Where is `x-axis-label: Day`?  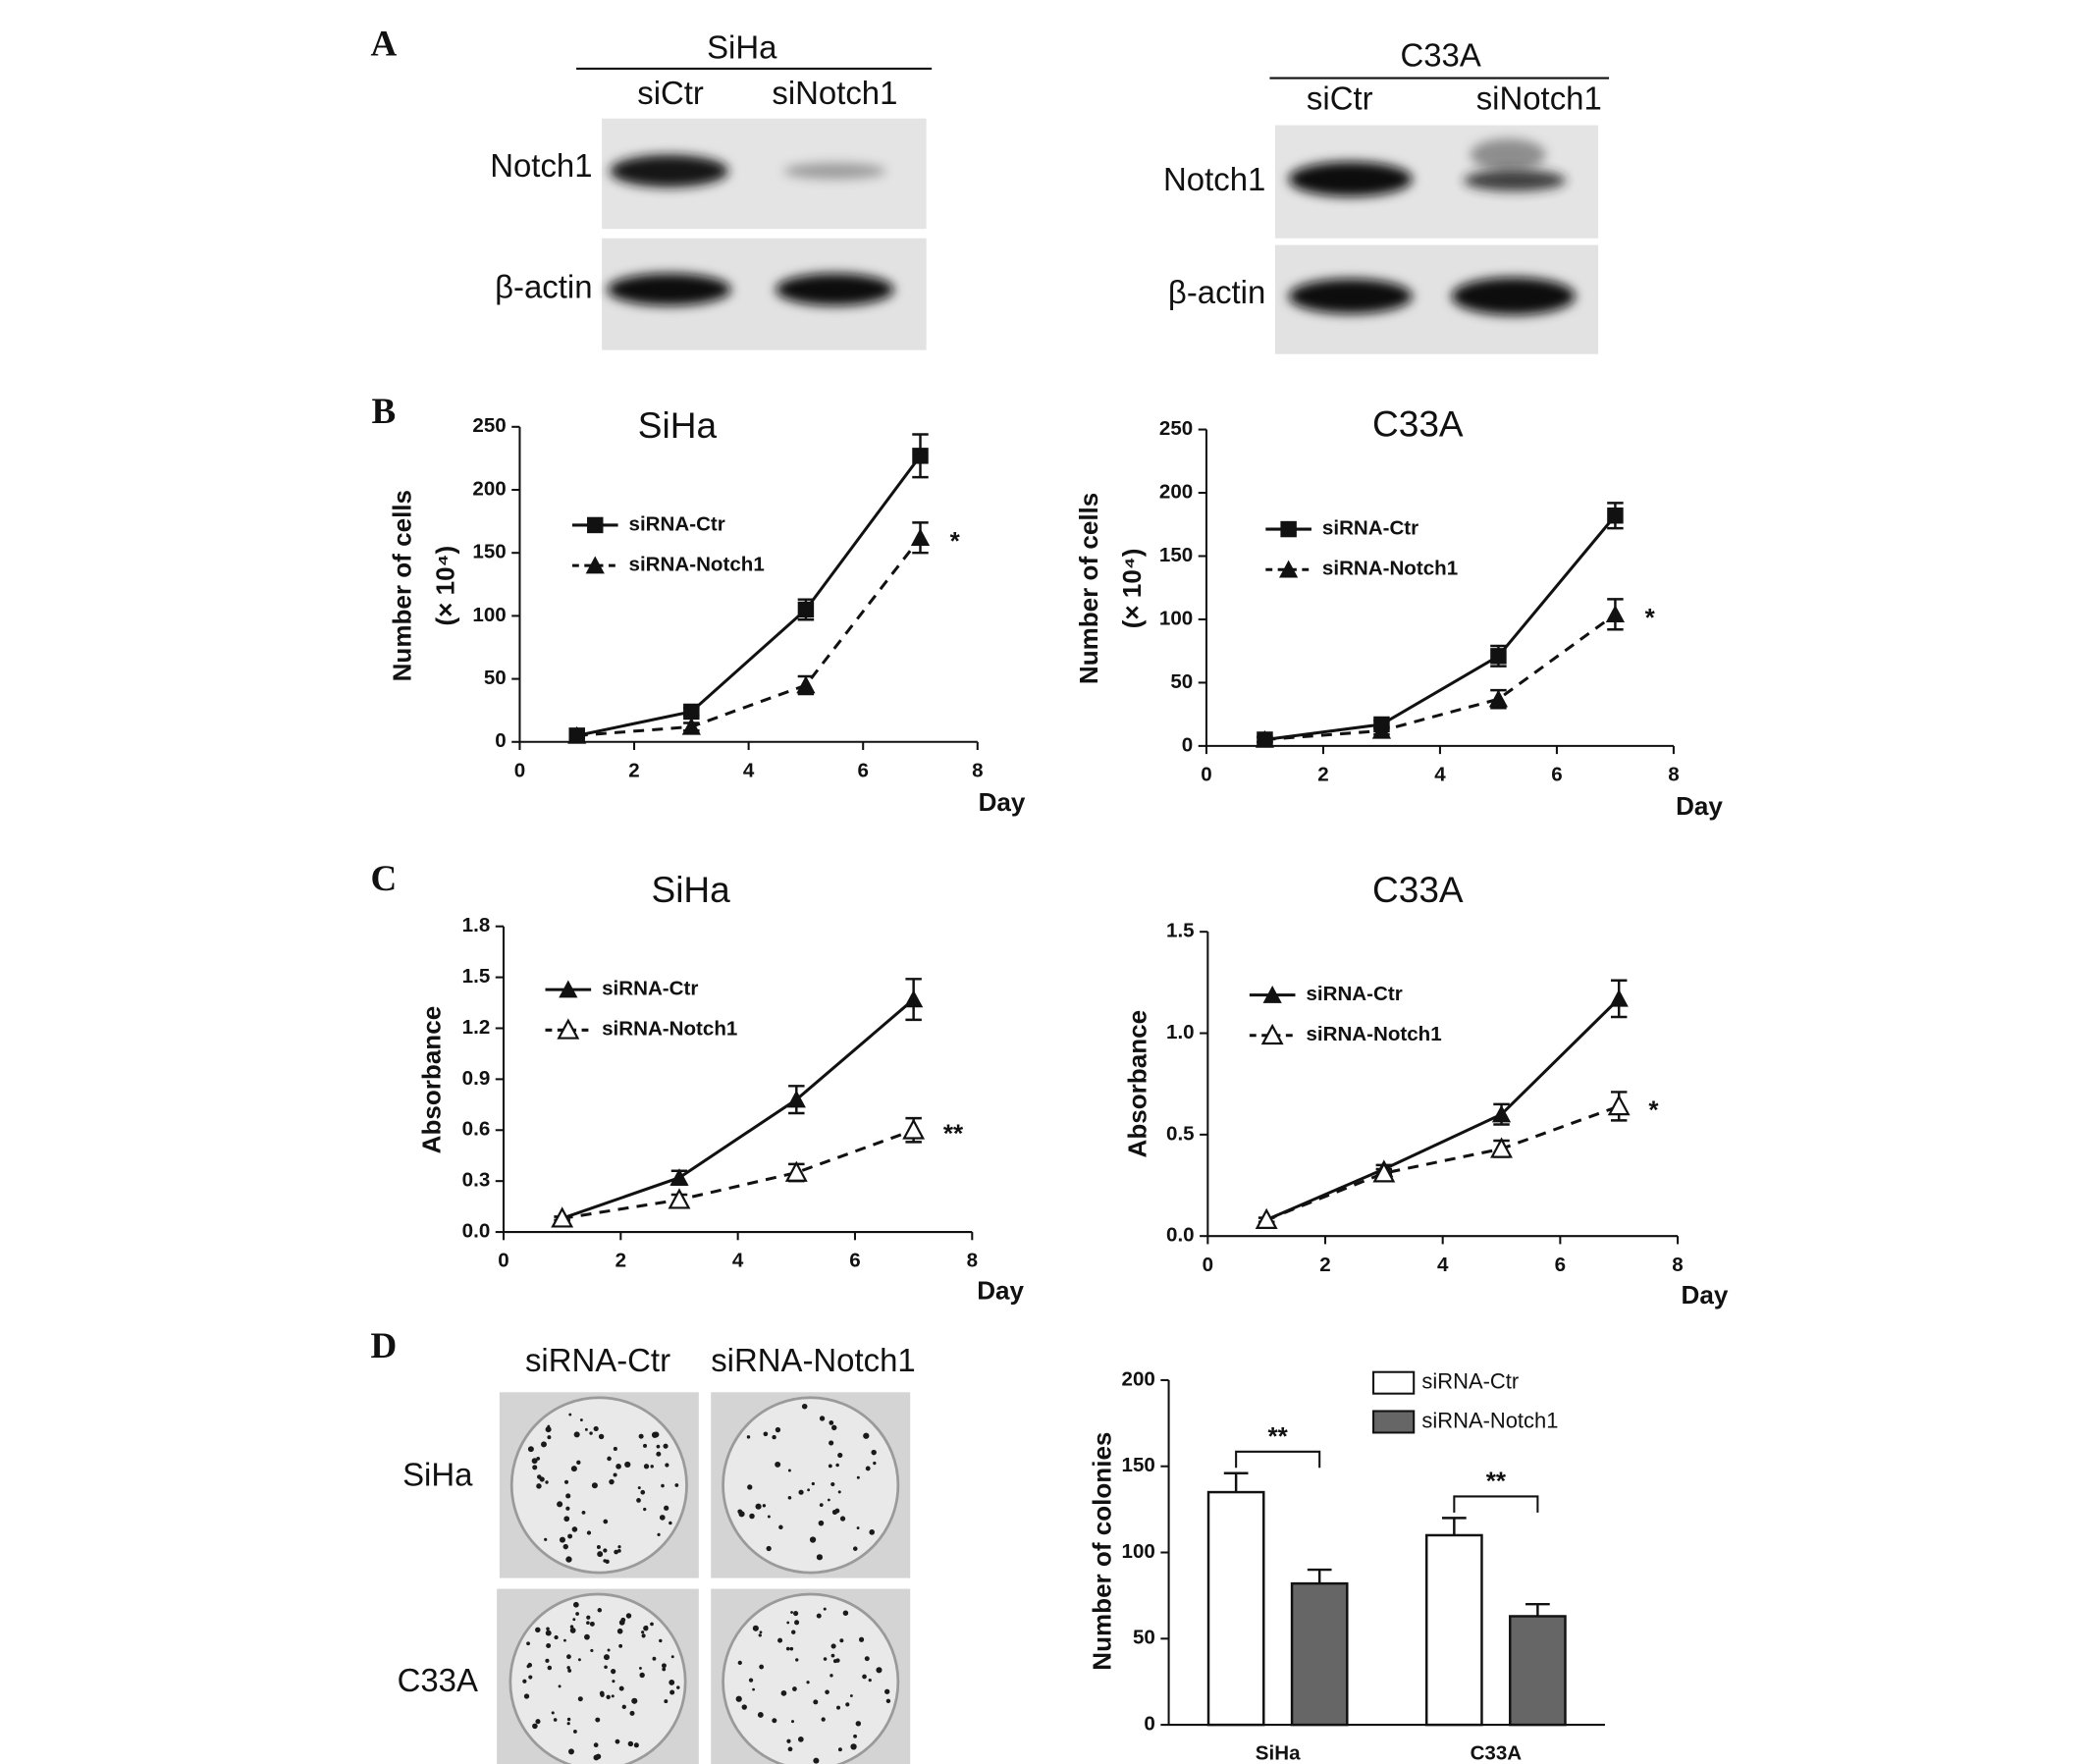
x-axis-label: Day is located at coordinates (1705, 1295).